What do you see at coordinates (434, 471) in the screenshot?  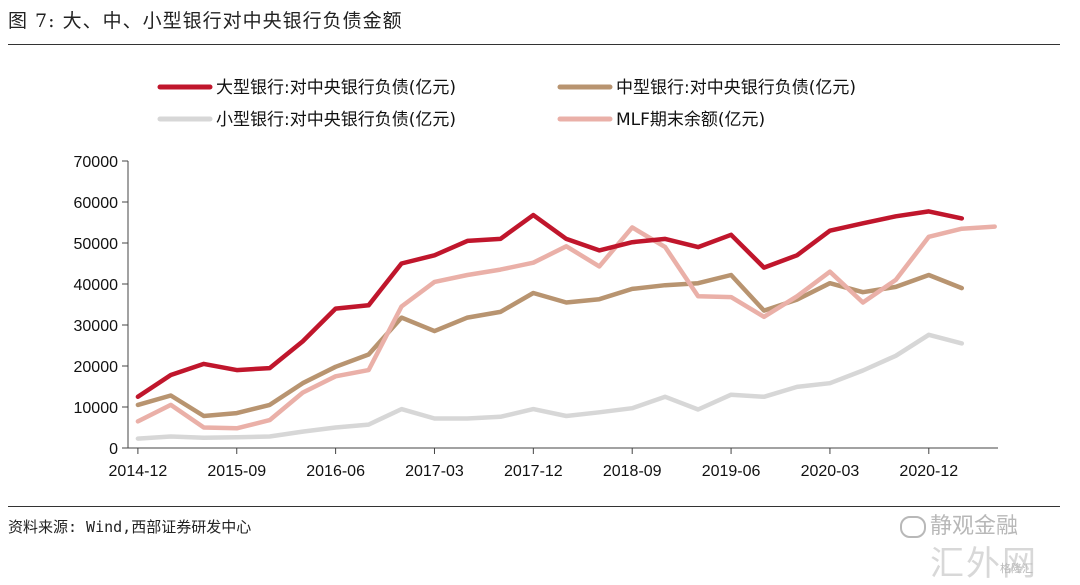 I see `x-tick-label: 2017-03` at bounding box center [434, 471].